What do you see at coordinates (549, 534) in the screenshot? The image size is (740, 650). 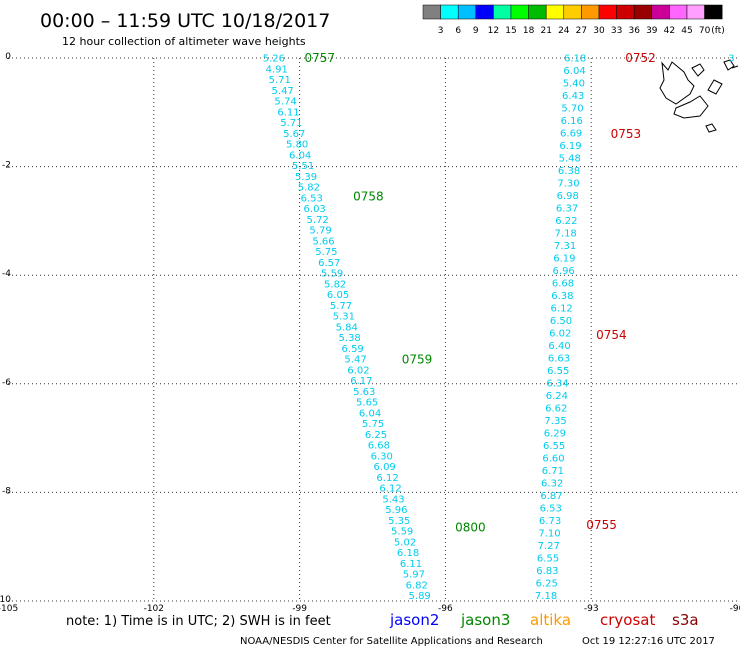 I see `swh-value-label: 7.10` at bounding box center [549, 534].